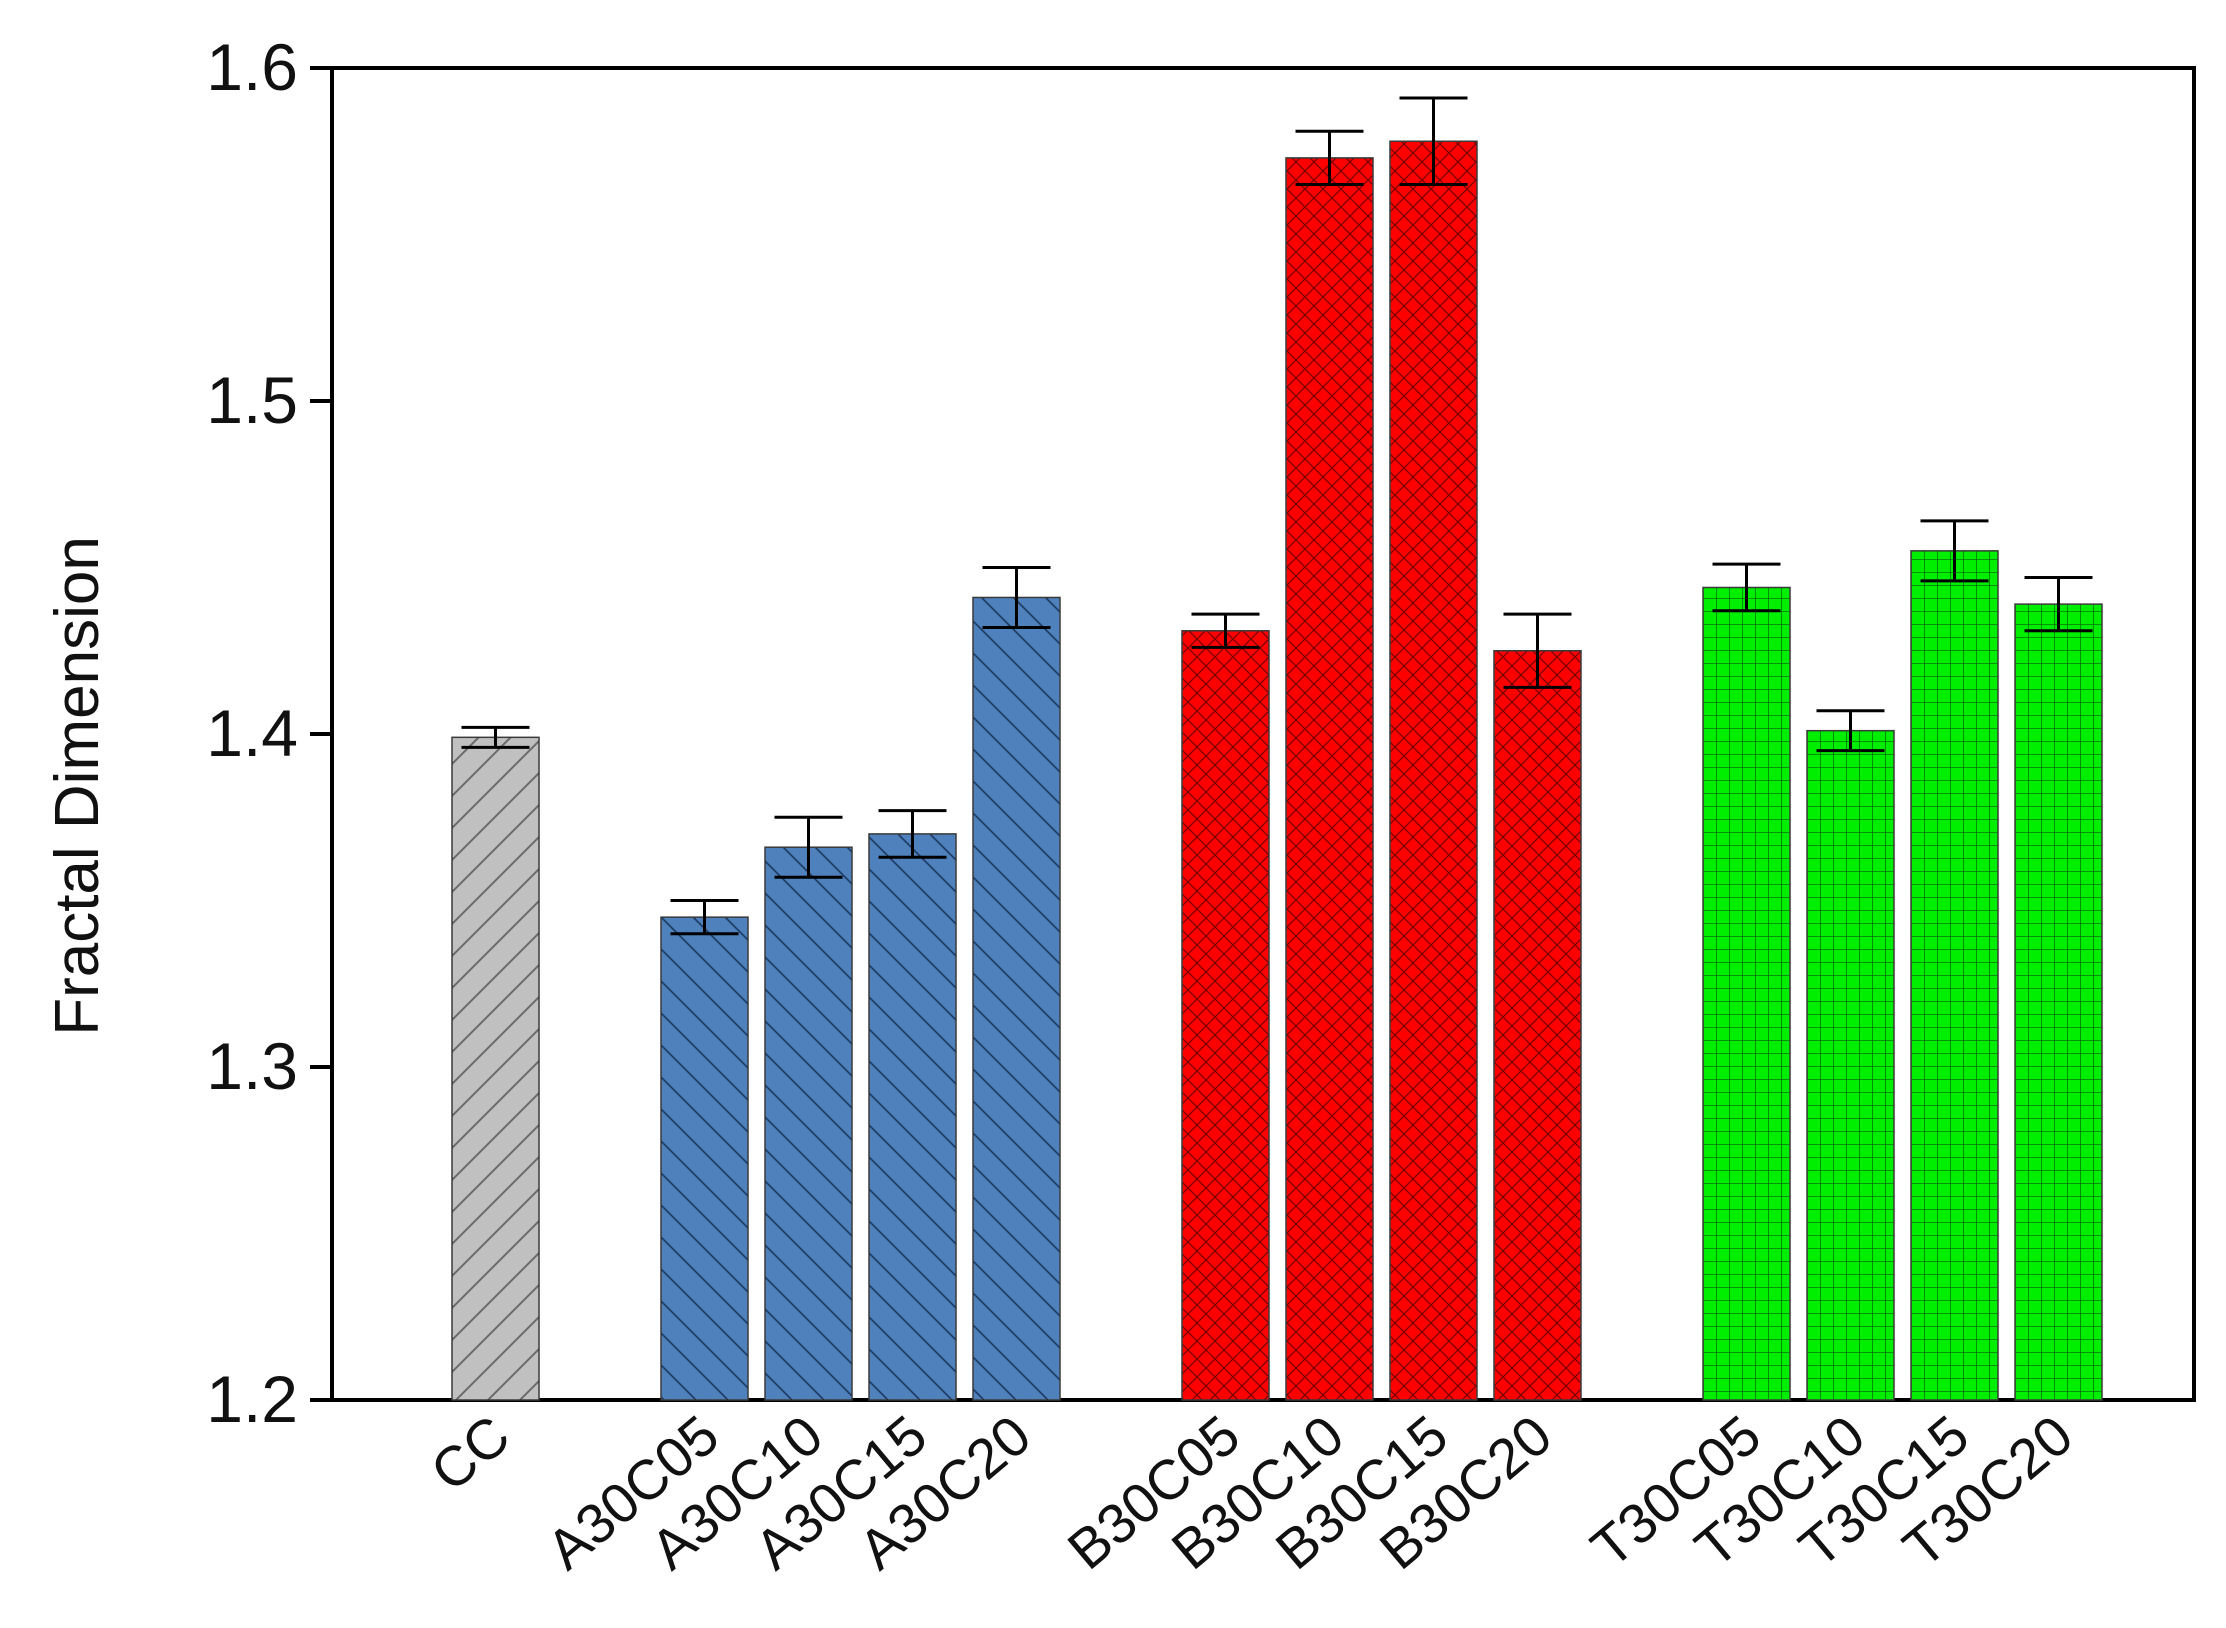 This screenshot has height=1628, width=2226. Describe the element at coordinates (1329, 779) in the screenshot. I see `bar-hatch-b30c10` at that location.